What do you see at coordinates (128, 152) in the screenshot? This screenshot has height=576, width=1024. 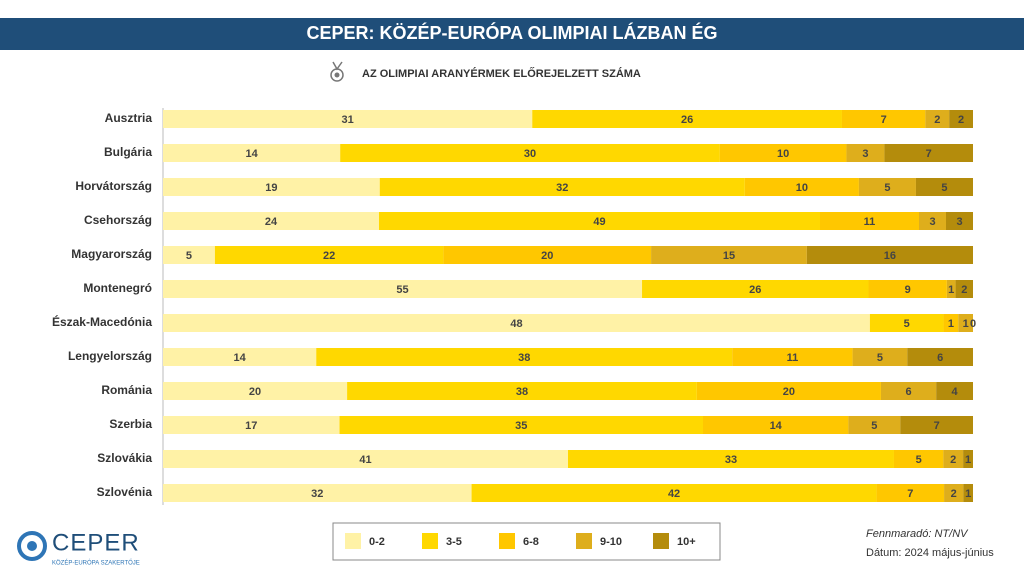 I see `category-label: Bulgária` at bounding box center [128, 152].